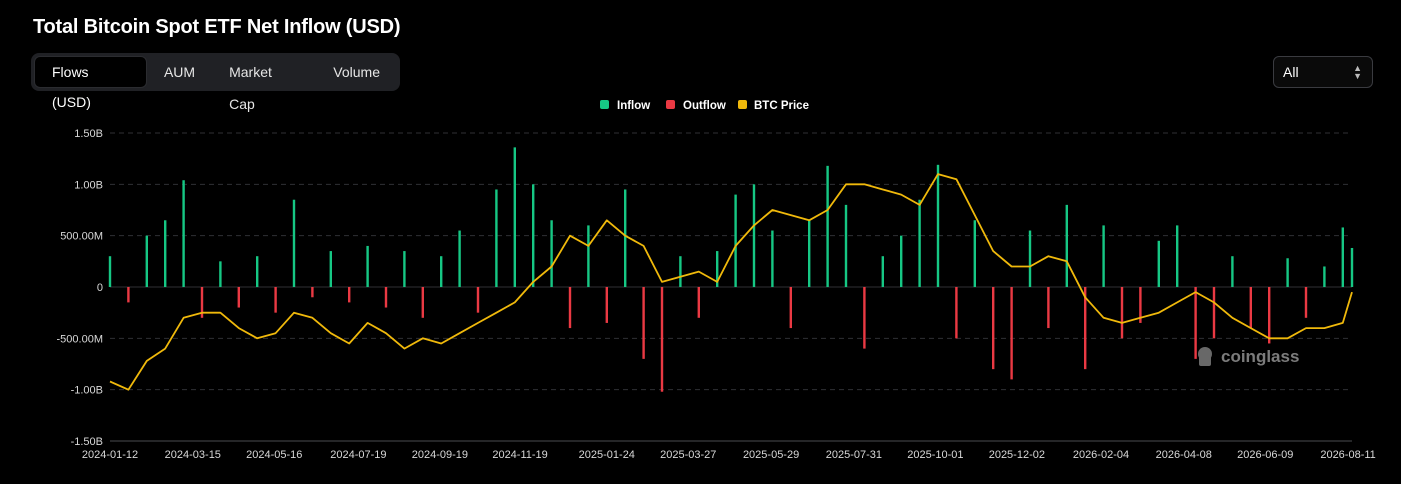  What do you see at coordinates (633, 106) in the screenshot?
I see `legend-label-inflow: Inflow` at bounding box center [633, 106].